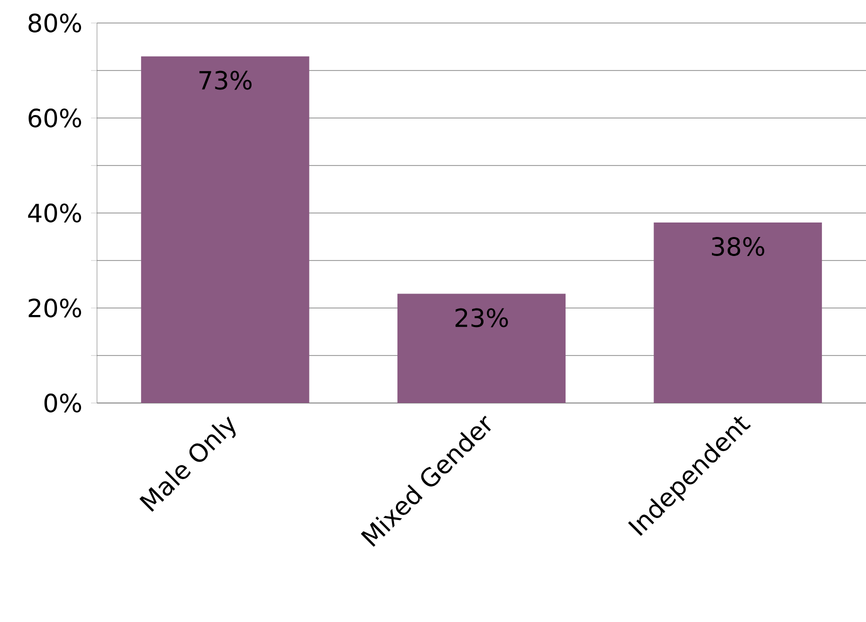  I want to click on y-tick-label: 80%, so click(55, 23).